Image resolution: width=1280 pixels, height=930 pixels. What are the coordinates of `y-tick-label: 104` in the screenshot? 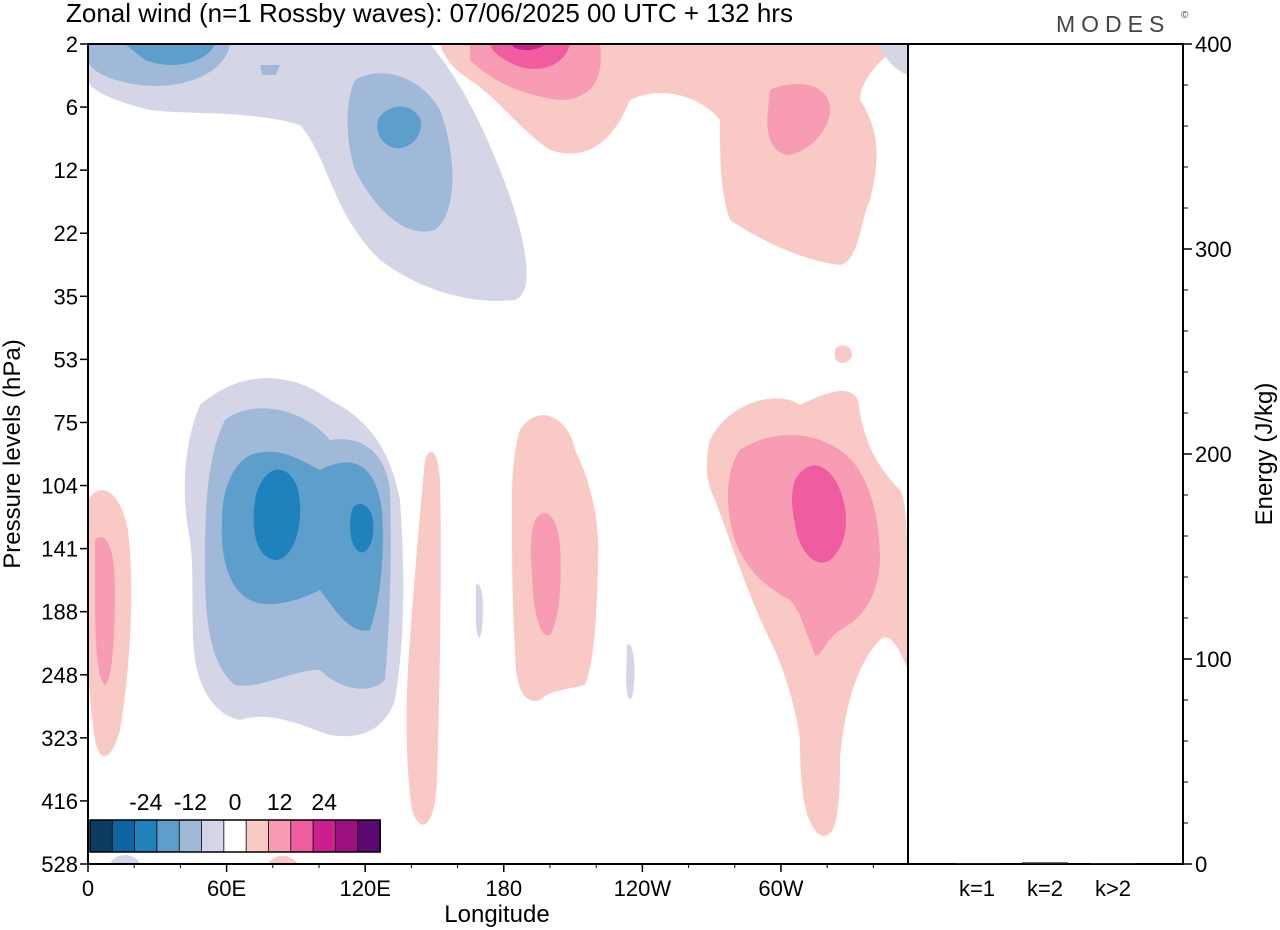 It's located at (59, 486).